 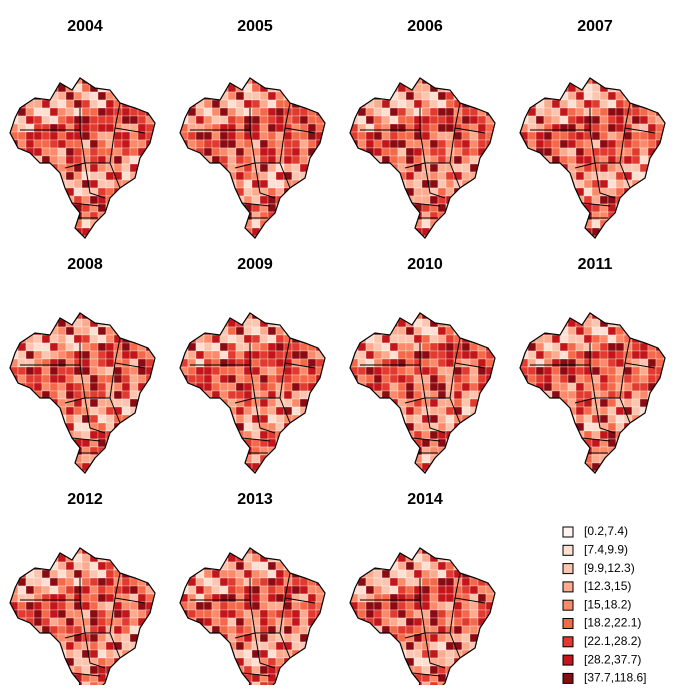 What do you see at coordinates (255, 26) in the screenshot?
I see `panel-title: 2005` at bounding box center [255, 26].